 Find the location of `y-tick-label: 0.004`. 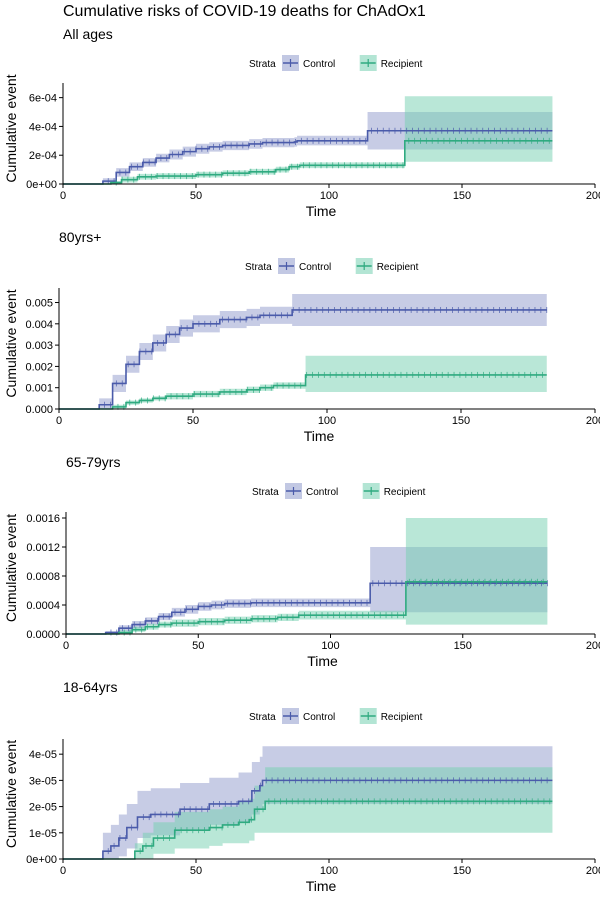

y-tick-label: 0.004 is located at coordinates (39, 325).